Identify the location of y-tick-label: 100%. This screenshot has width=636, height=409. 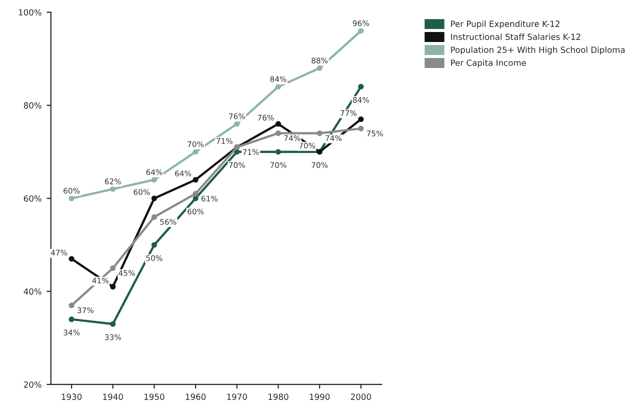
(30, 12).